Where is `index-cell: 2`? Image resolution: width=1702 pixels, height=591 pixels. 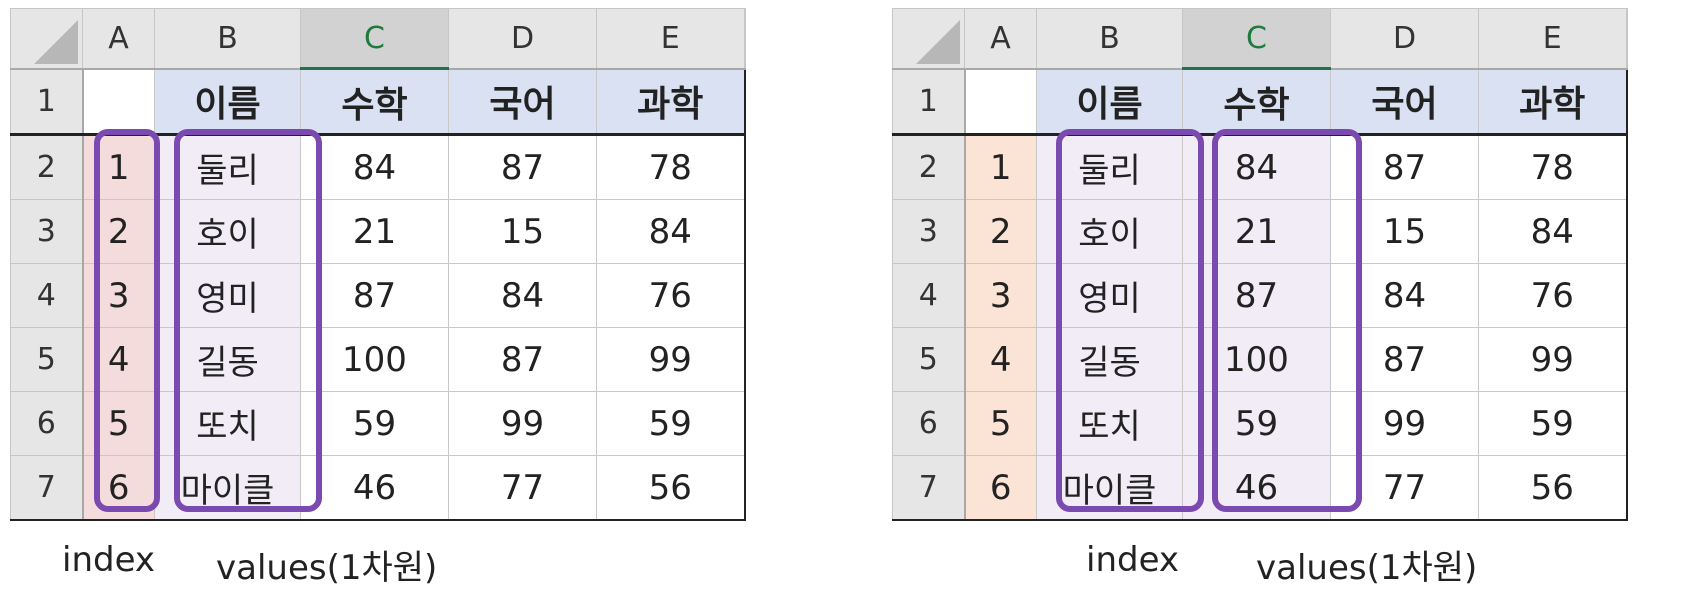 index-cell: 2 is located at coordinates (1000, 231).